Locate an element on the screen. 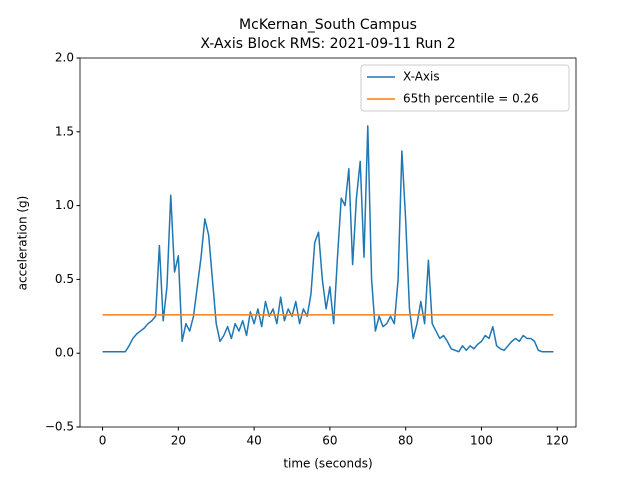 This screenshot has width=640, height=480. legend-box is located at coordinates (465, 88).